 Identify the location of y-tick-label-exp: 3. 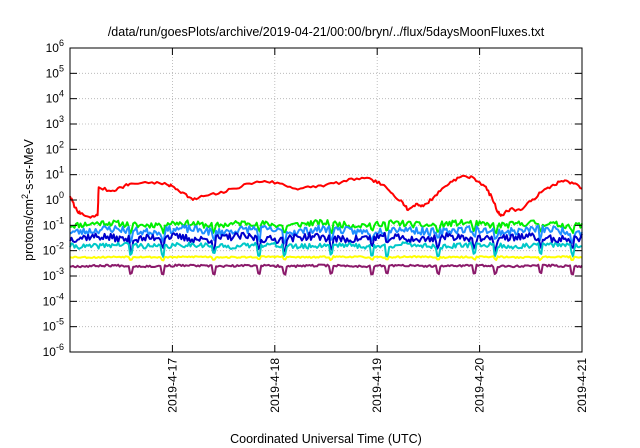
(61, 119).